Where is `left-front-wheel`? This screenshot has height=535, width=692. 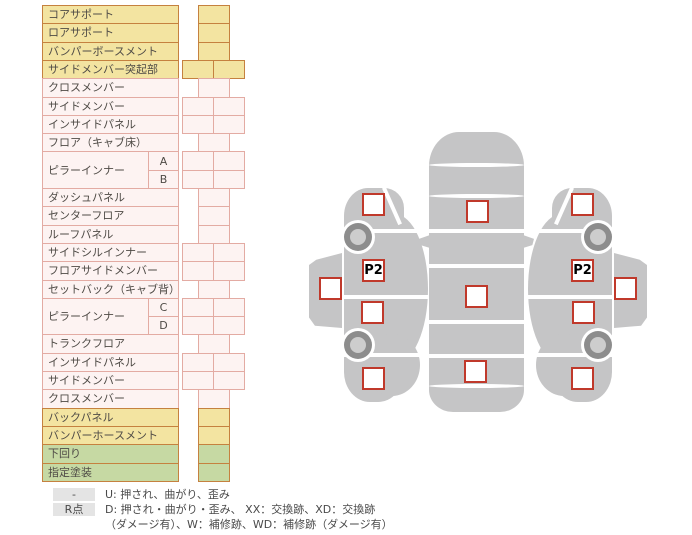
left-front-wheel is located at coordinates (358, 237).